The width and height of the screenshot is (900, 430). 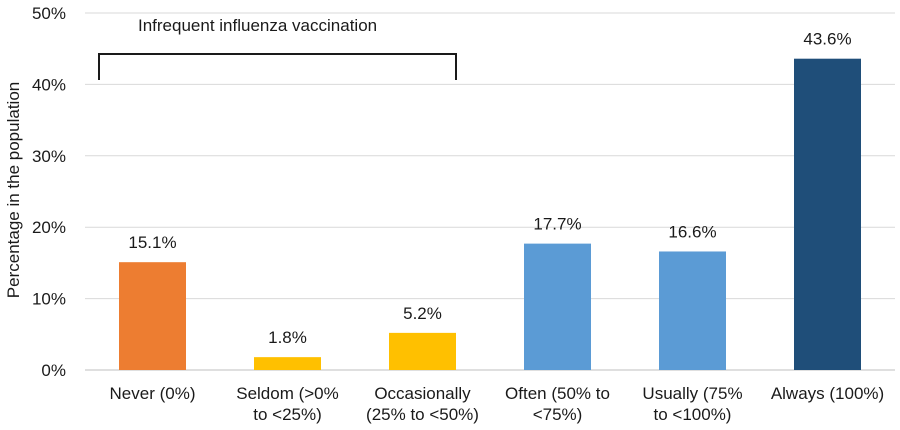 What do you see at coordinates (287, 337) in the screenshot?
I see `data-label: 1.8%` at bounding box center [287, 337].